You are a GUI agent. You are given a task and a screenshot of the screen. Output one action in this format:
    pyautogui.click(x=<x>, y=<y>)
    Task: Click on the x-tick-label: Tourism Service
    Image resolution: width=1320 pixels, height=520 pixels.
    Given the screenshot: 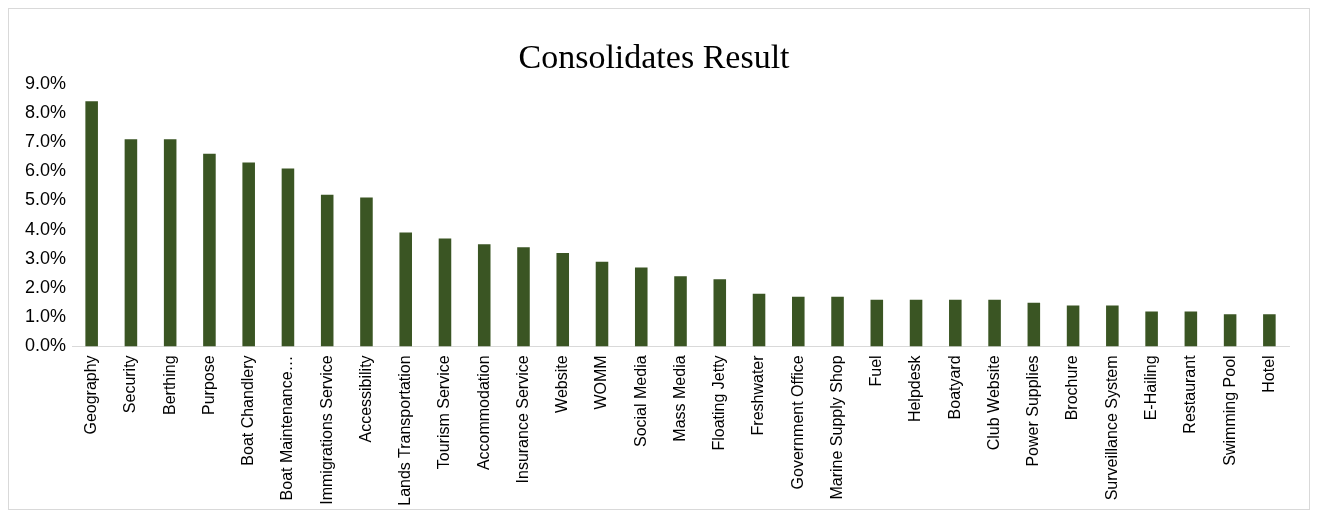 What is the action you would take?
    pyautogui.click(x=444, y=412)
    